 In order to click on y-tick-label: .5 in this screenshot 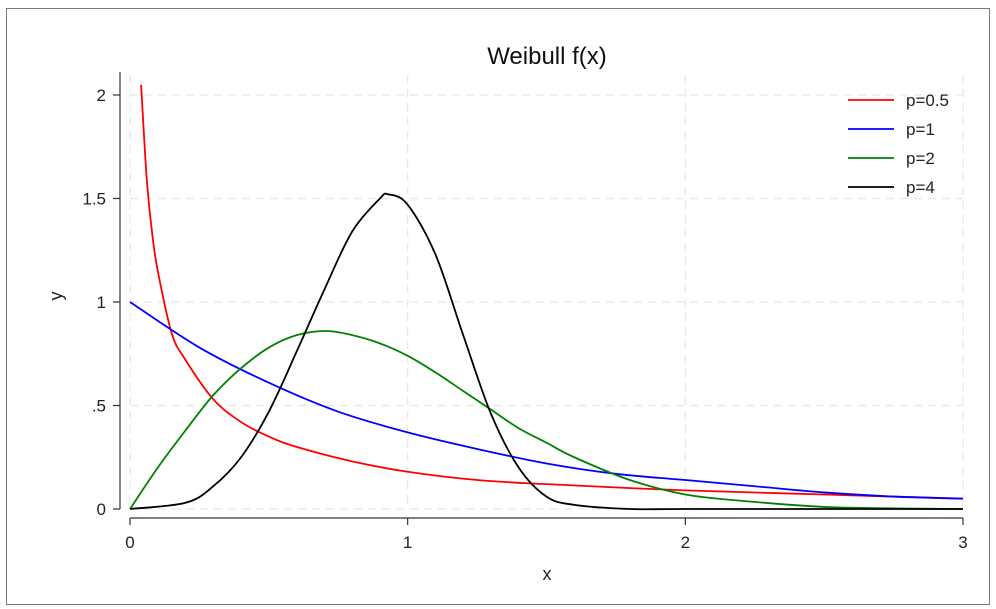, I will do `click(99, 406)`.